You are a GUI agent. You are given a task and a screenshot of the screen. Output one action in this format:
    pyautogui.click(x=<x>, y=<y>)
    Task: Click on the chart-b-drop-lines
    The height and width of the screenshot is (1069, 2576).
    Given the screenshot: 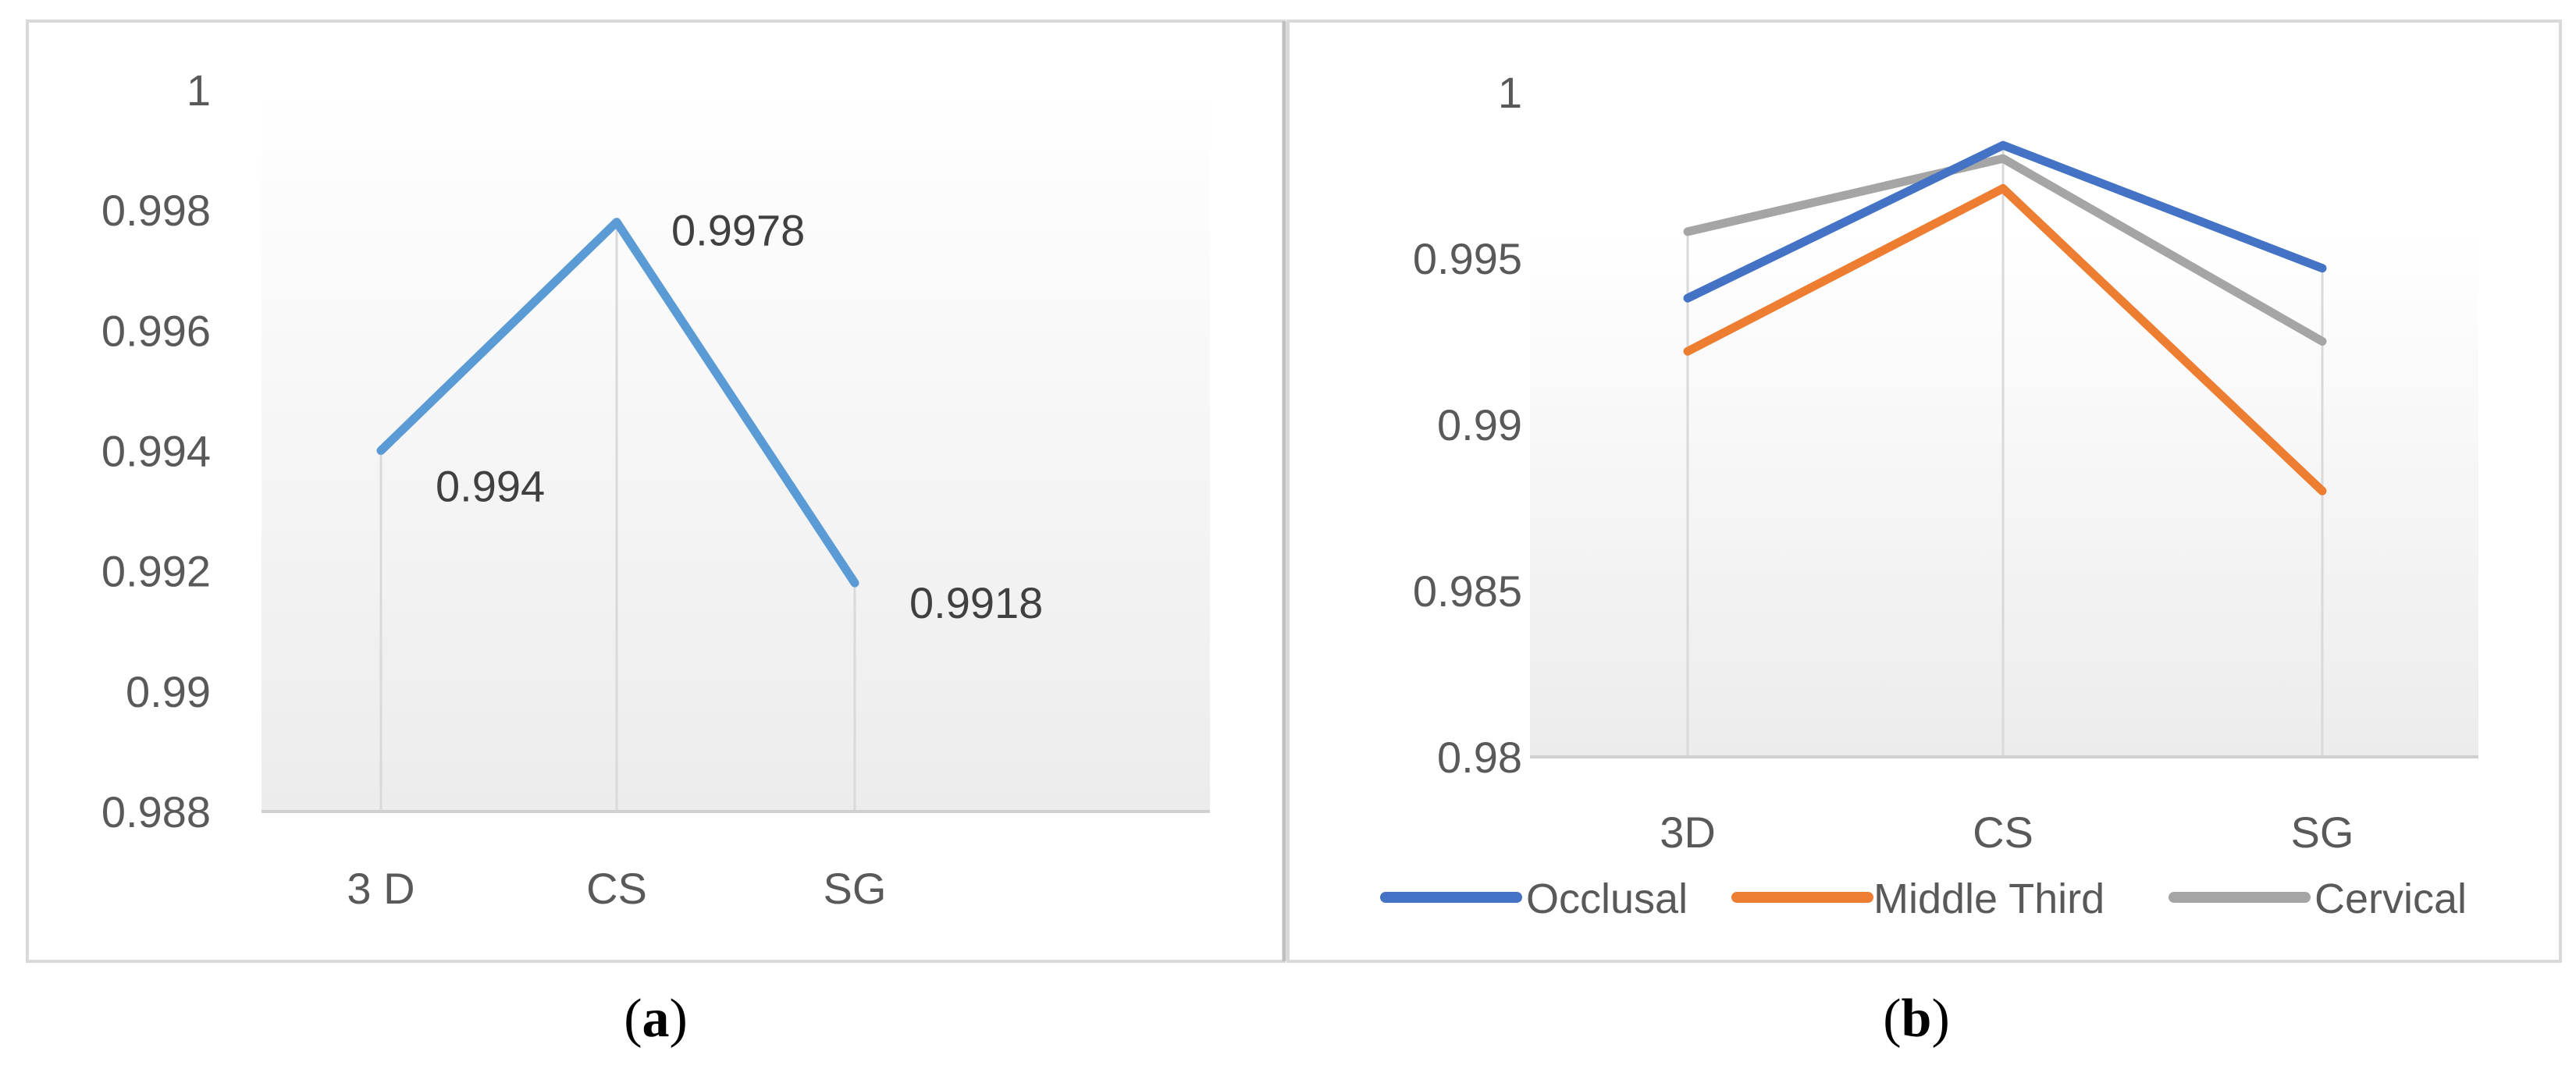 What is the action you would take?
    pyautogui.click(x=2005, y=451)
    